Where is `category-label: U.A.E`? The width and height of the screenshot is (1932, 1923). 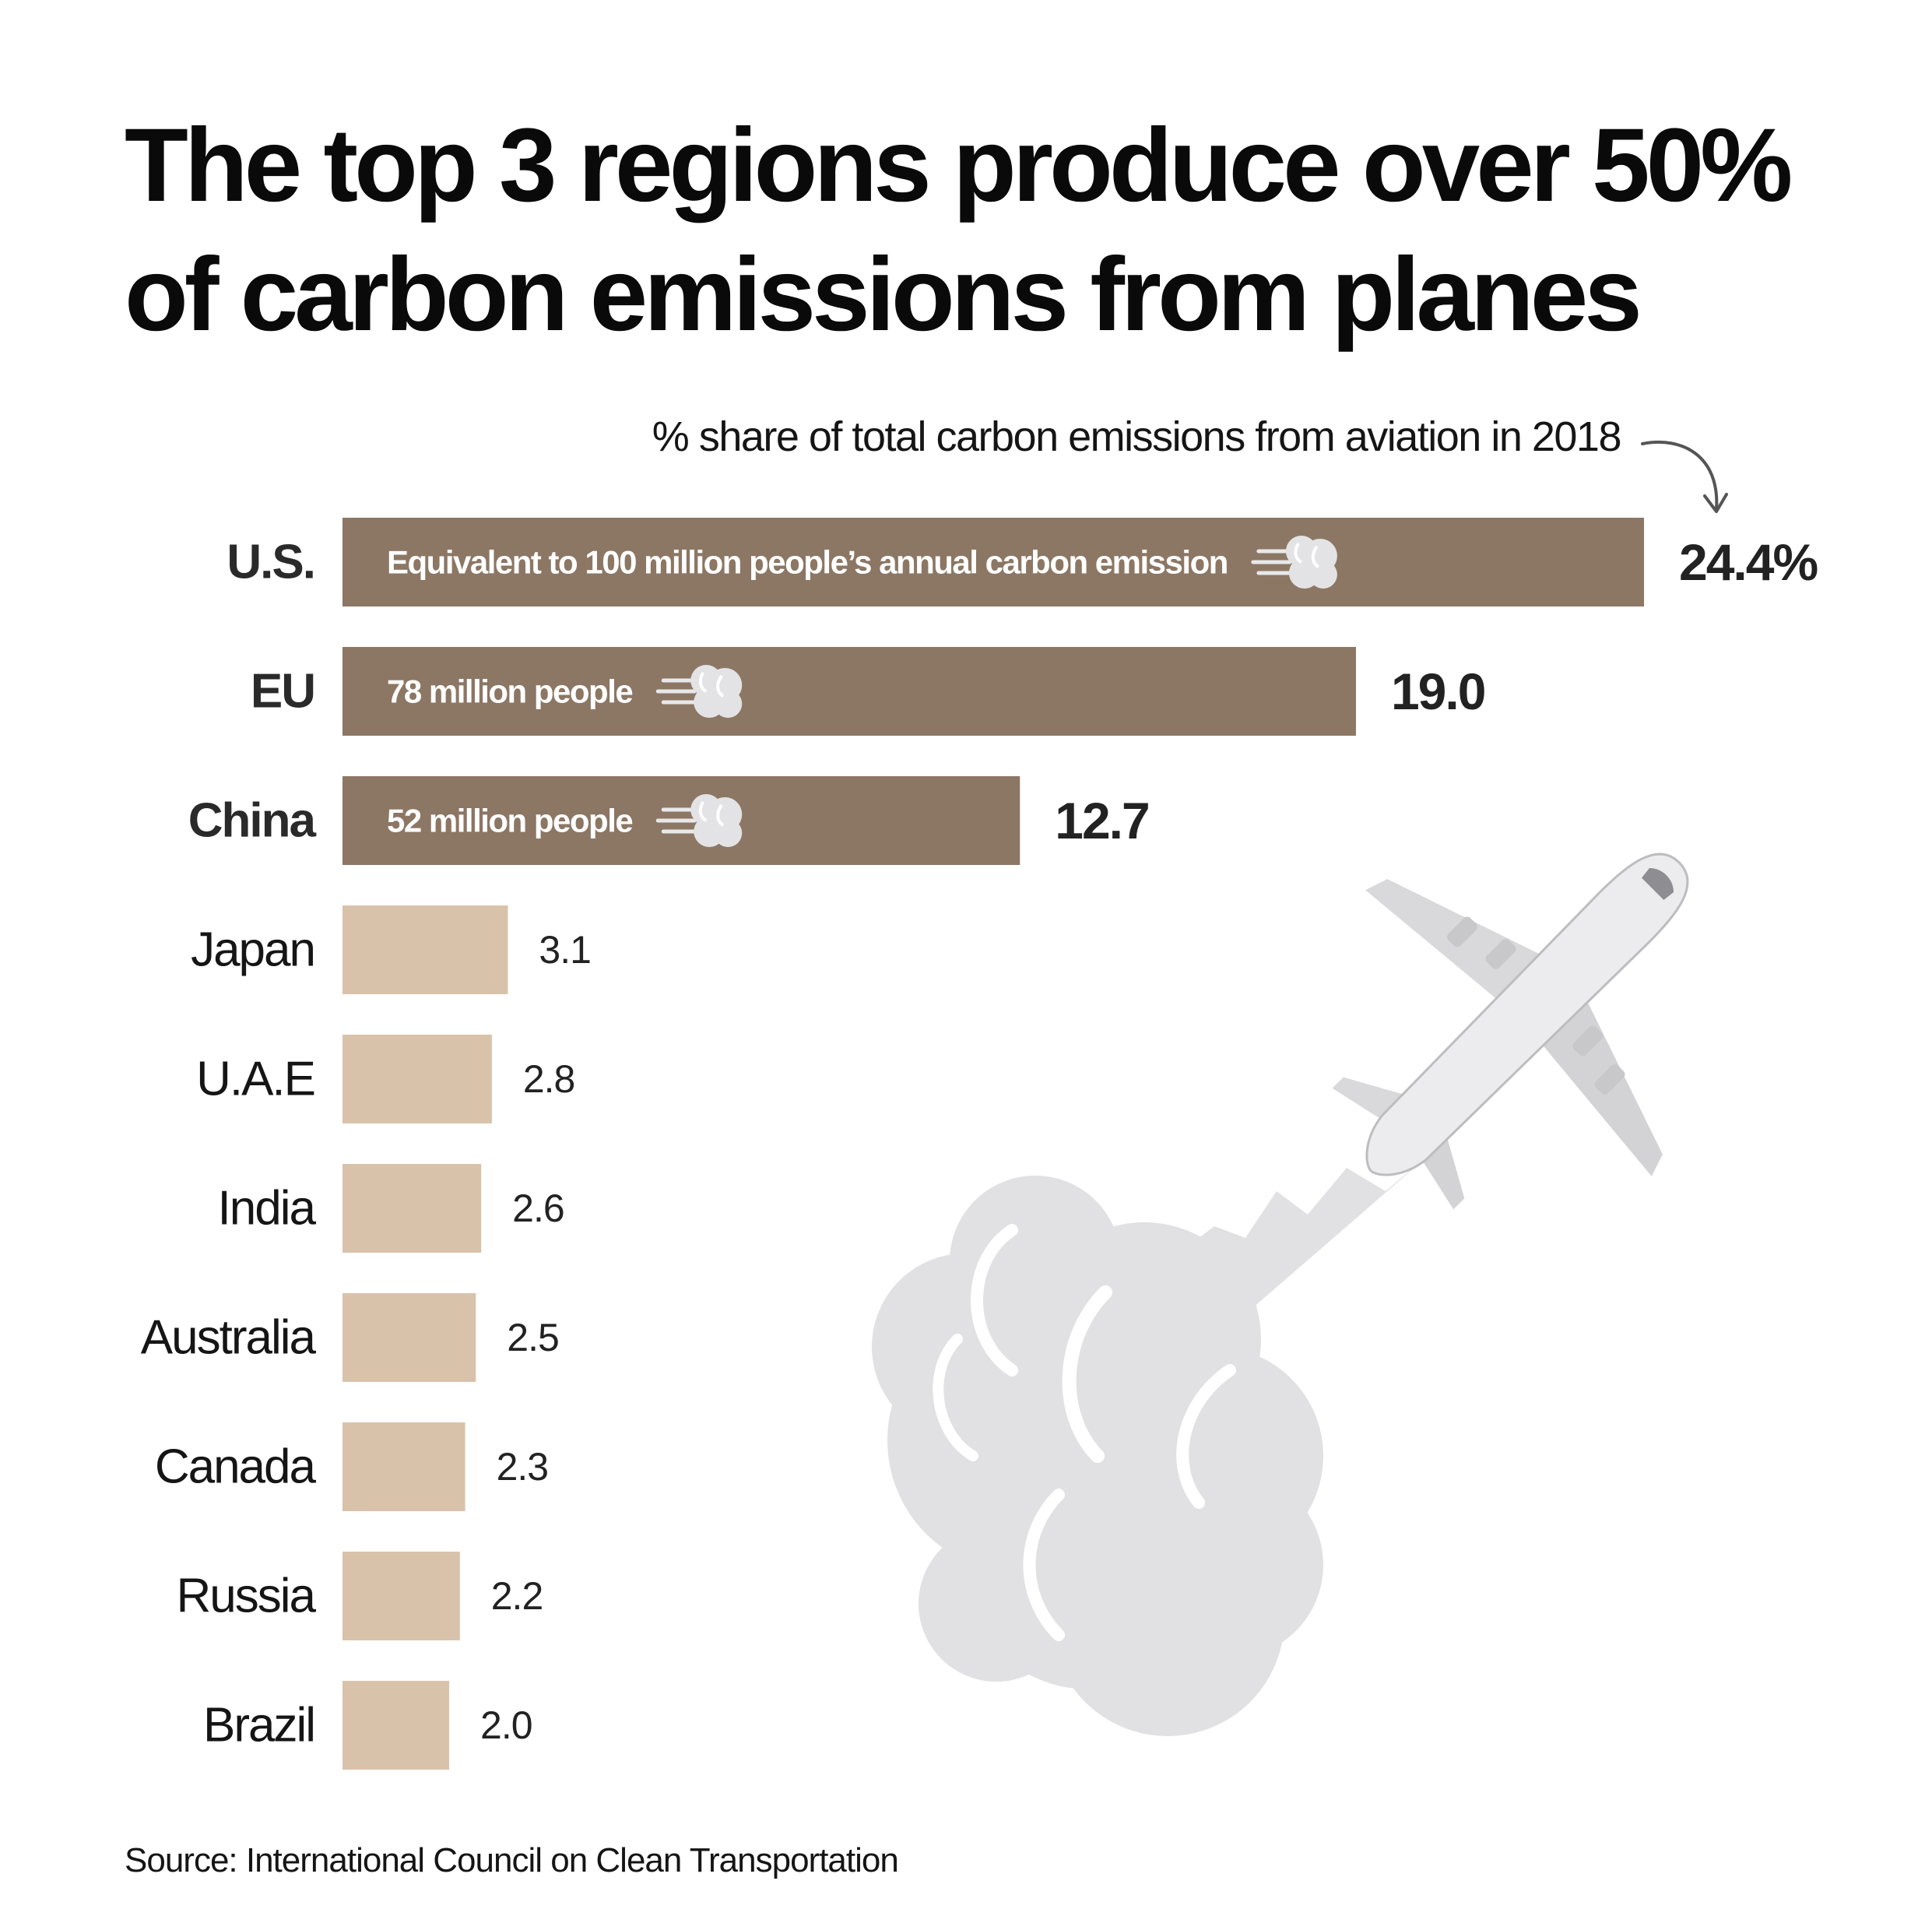
category-label: U.A.E is located at coordinates (255, 1079).